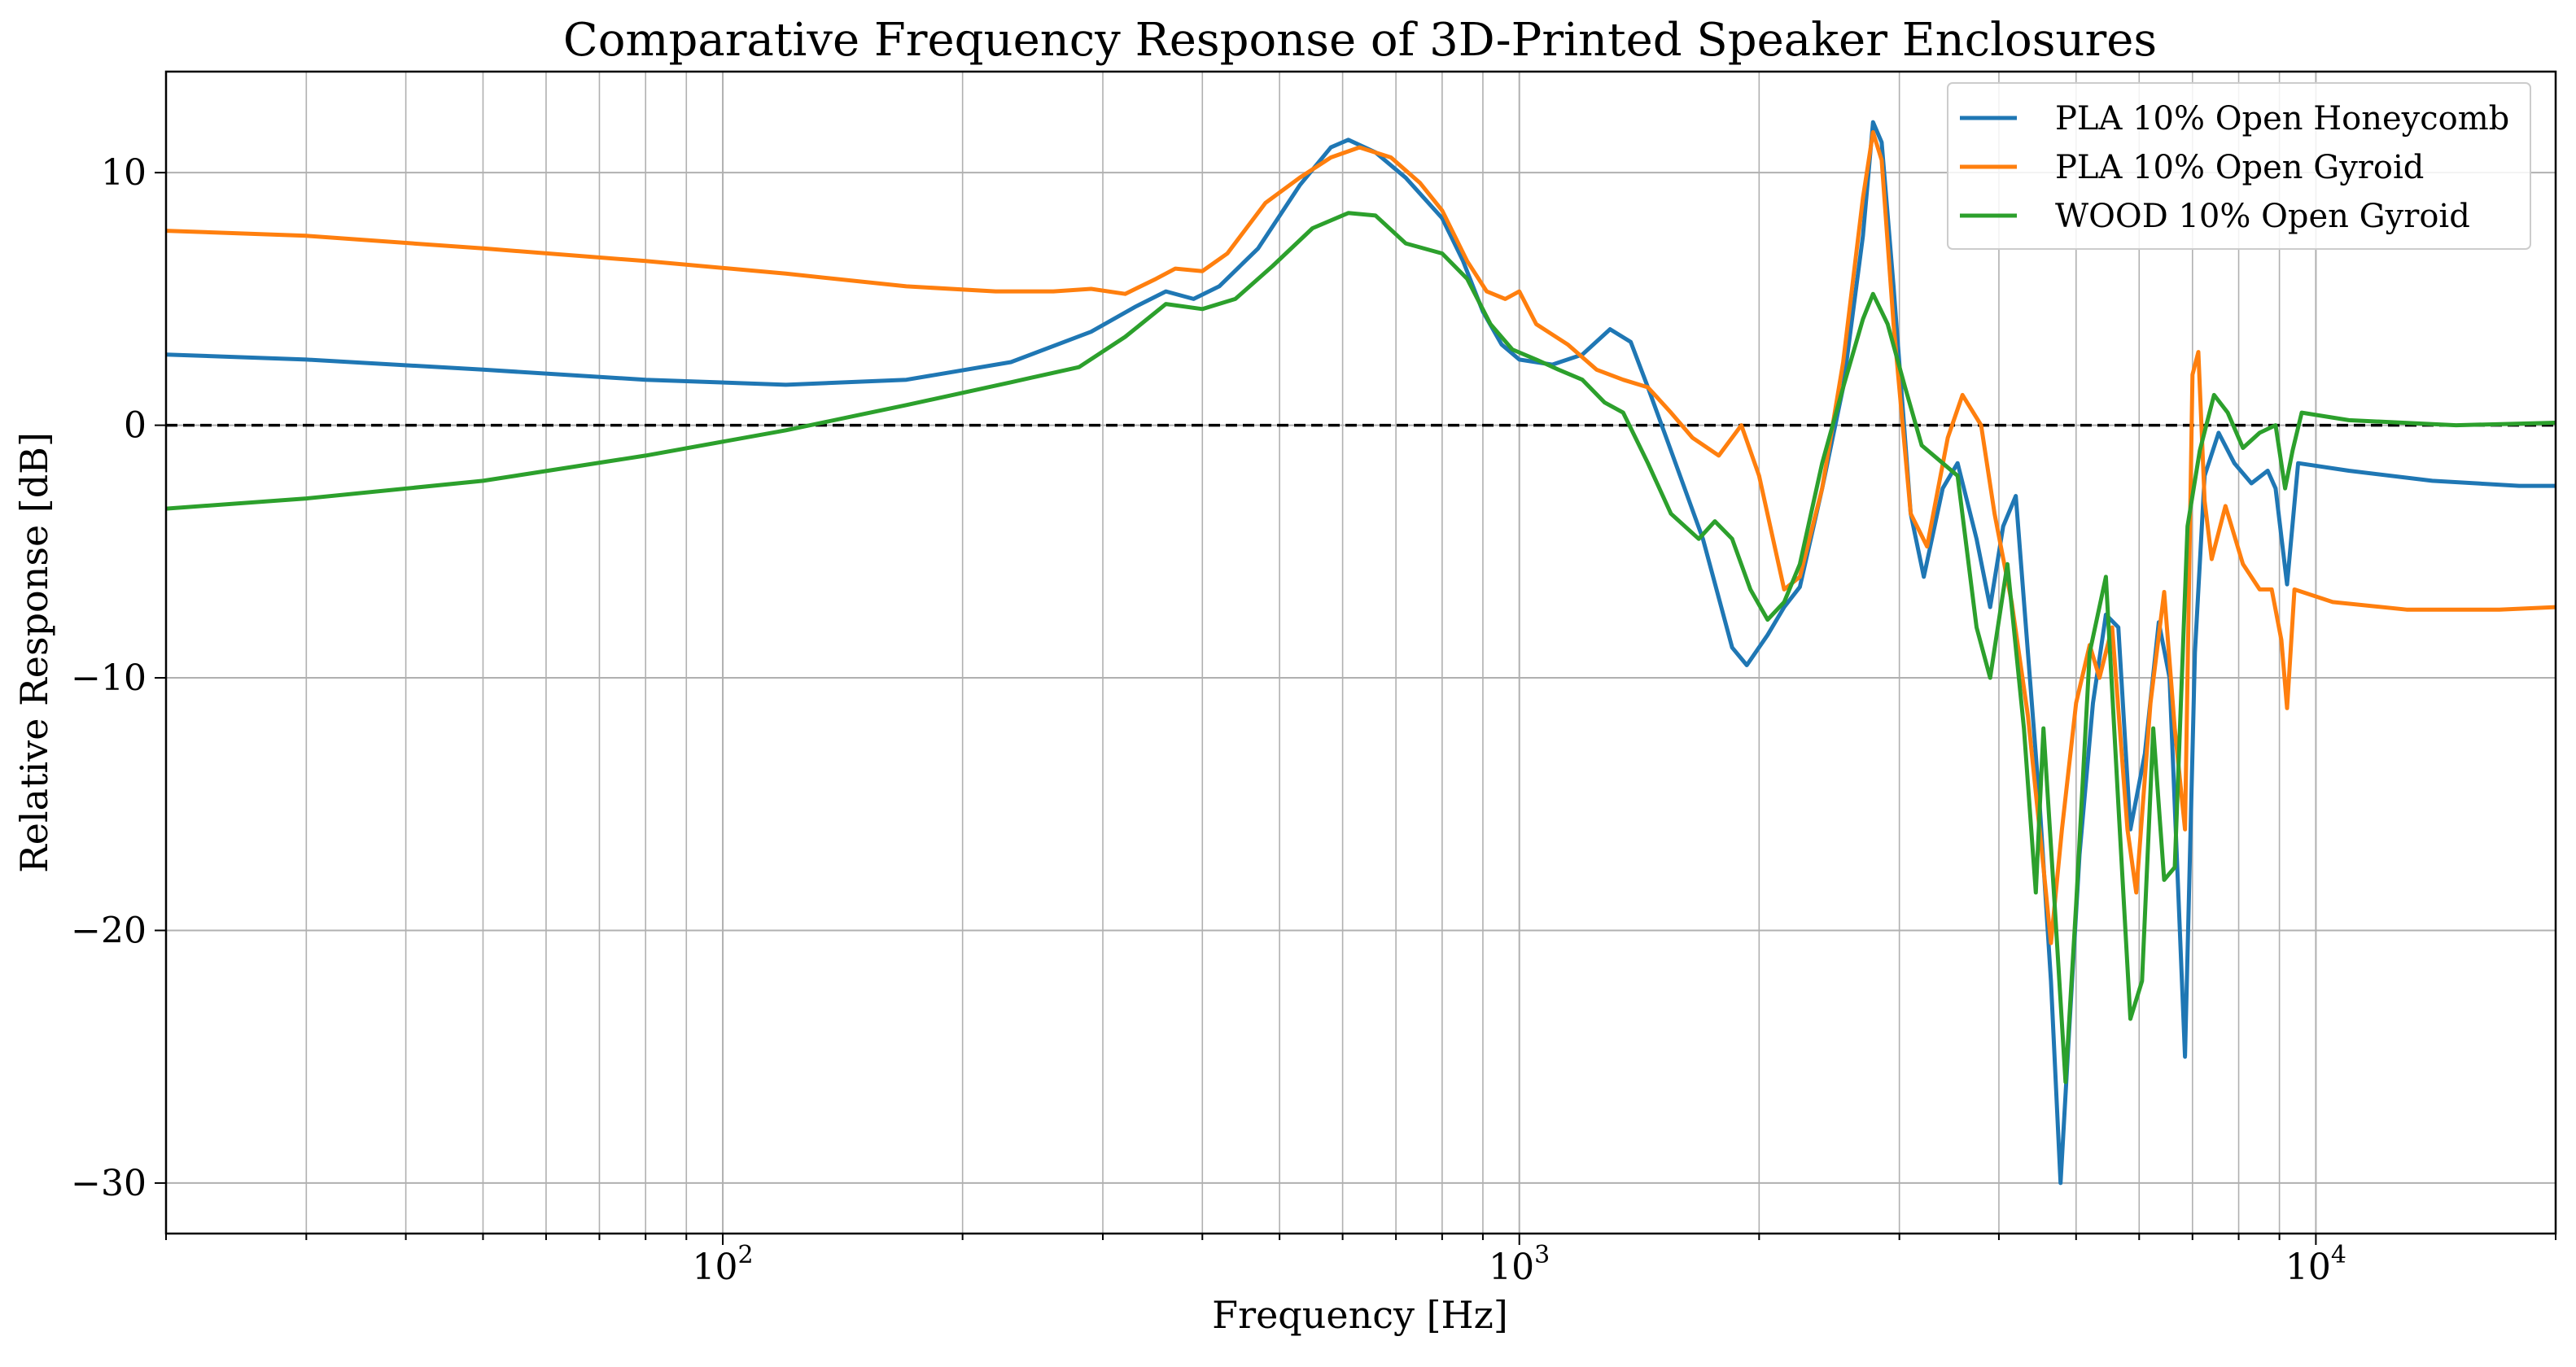  Describe the element at coordinates (2315, 1265) in the screenshot. I see `x-tick-label: 10⁴` at that location.